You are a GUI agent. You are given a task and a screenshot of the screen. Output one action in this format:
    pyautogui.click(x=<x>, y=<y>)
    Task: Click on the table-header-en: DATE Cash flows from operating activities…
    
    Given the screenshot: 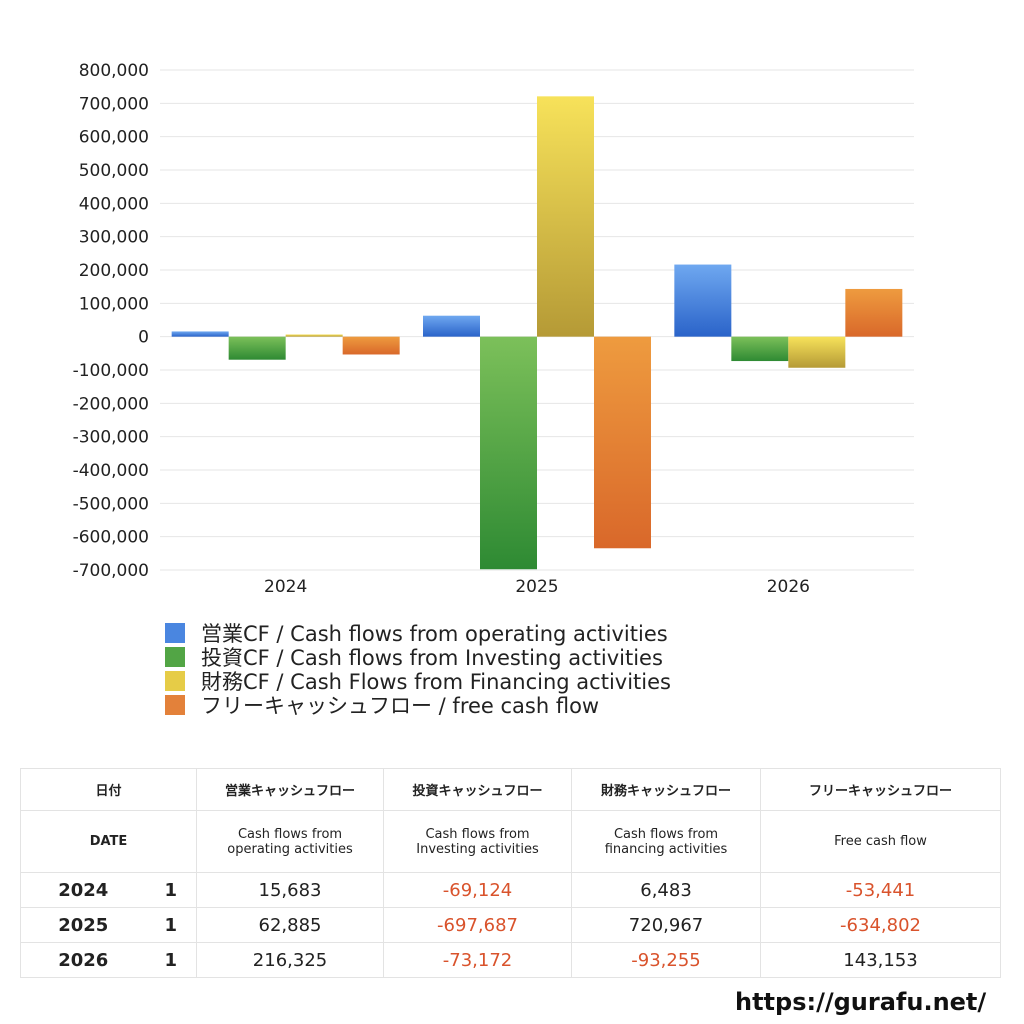 What is the action you would take?
    pyautogui.click(x=510, y=841)
    